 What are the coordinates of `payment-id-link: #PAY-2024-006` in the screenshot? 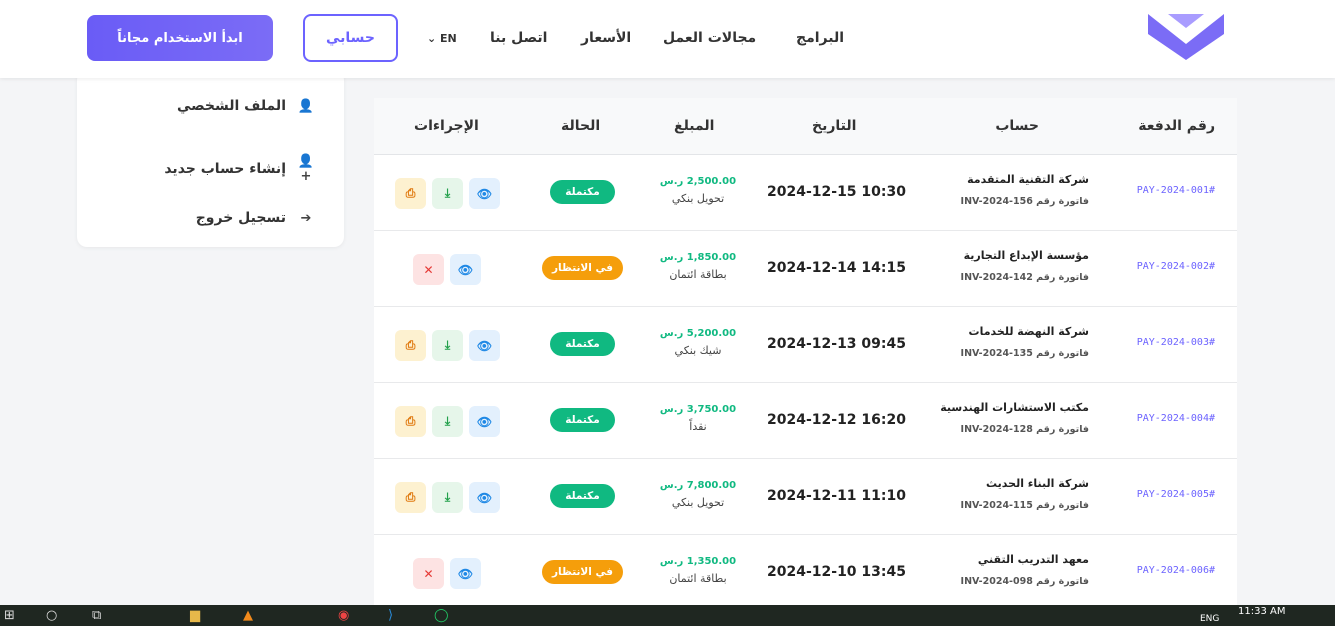 It's located at (1175, 570).